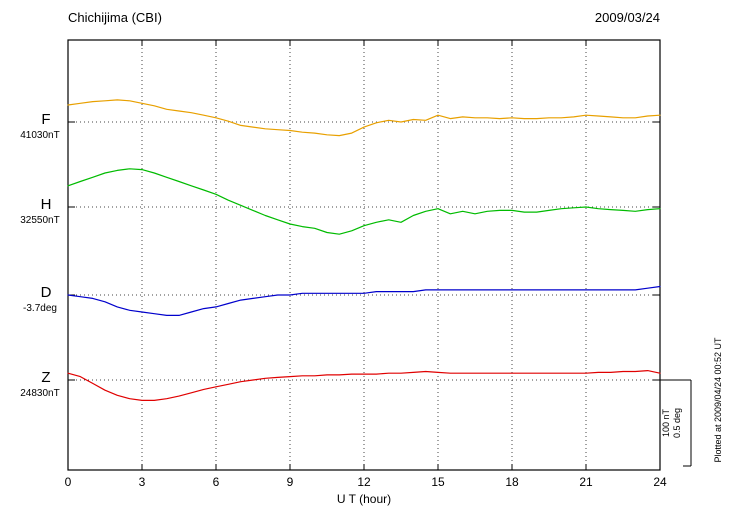 The width and height of the screenshot is (730, 520). Describe the element at coordinates (586, 482) in the screenshot. I see `x-tick-label-21: 21` at that location.